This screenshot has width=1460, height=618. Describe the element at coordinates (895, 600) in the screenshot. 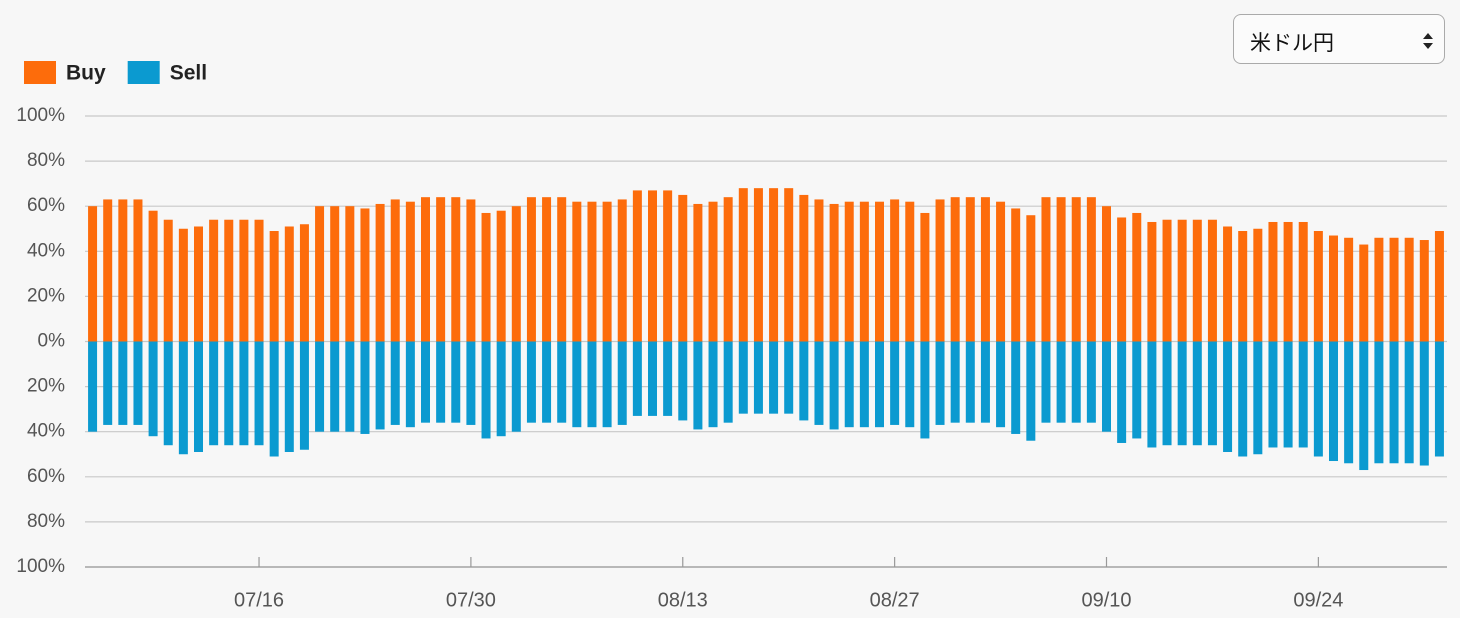

I see `x-tick-label: 08/27` at that location.